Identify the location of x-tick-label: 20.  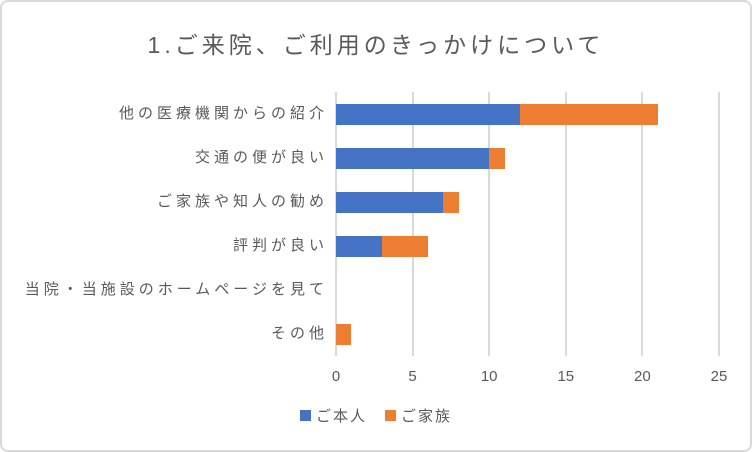
(642, 376).